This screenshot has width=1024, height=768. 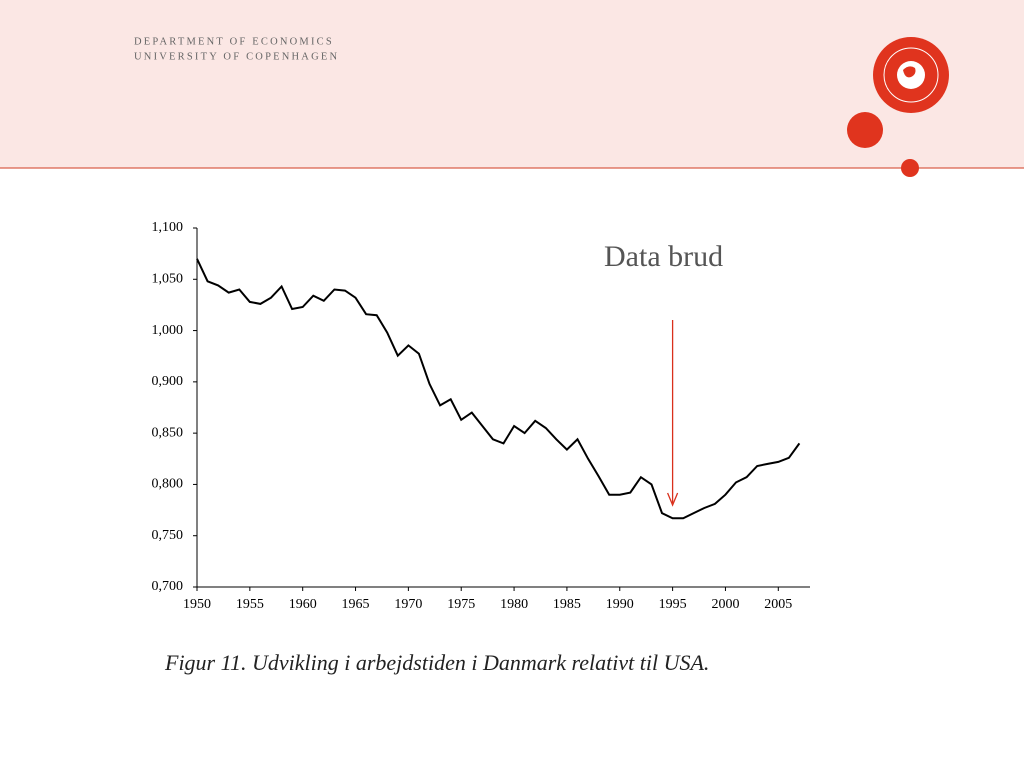 What do you see at coordinates (303, 604) in the screenshot?
I see `x-tick-label: 1960` at bounding box center [303, 604].